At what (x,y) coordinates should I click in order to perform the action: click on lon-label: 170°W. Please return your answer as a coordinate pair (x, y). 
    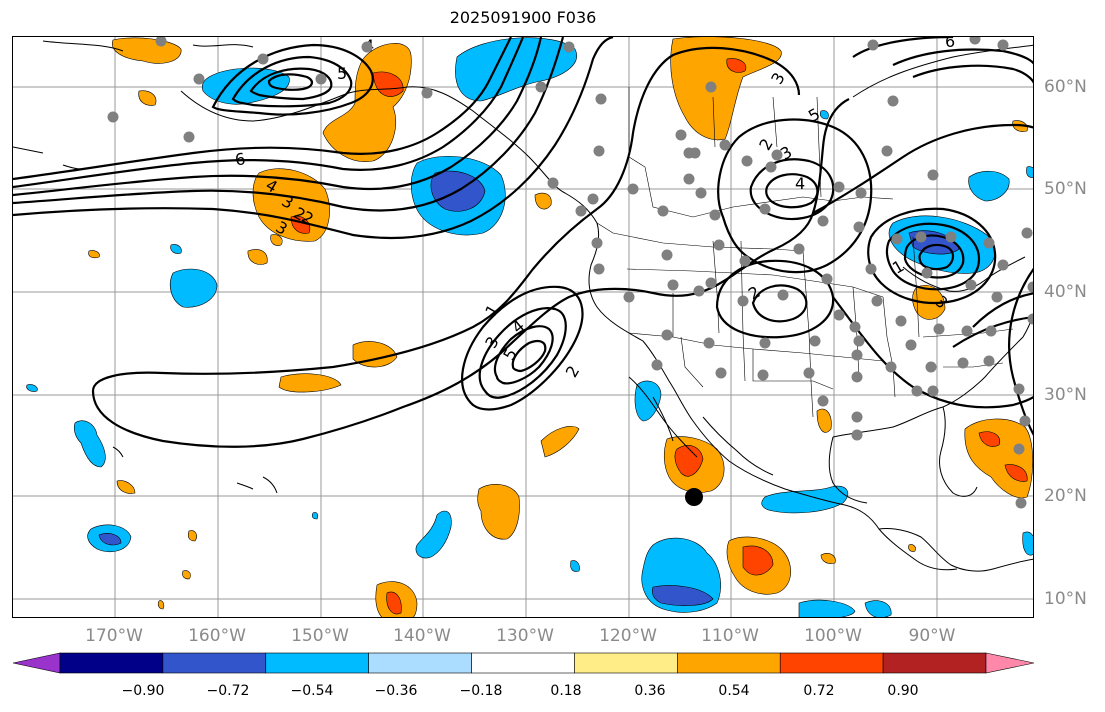
    Looking at the image, I should click on (114, 636).